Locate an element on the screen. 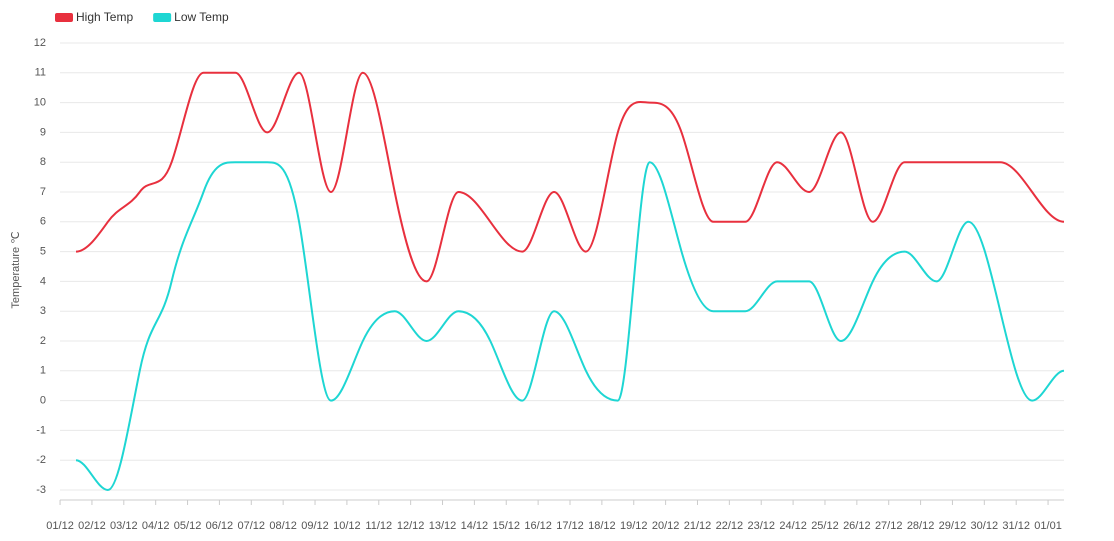  y-tick-label: 12 is located at coordinates (40, 43).